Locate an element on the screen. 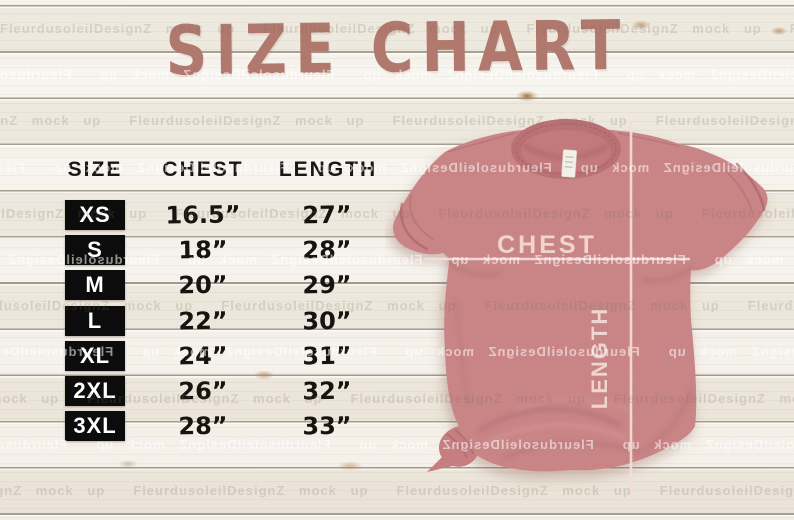 Image resolution: width=794 pixels, height=520 pixels. chest-value: 26” is located at coordinates (203, 391).